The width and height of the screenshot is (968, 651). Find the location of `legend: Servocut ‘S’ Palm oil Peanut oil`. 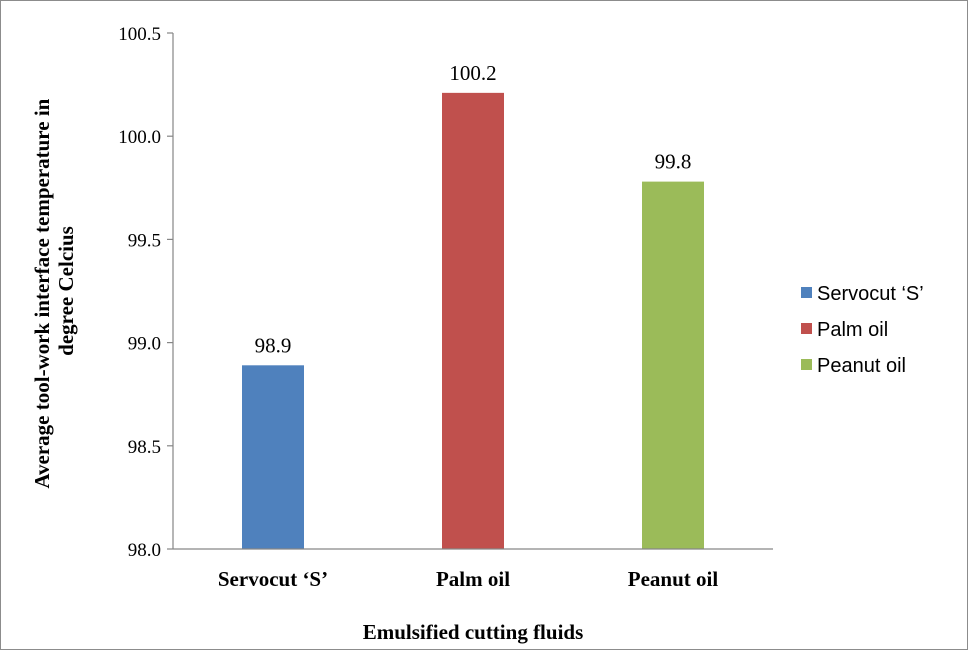

legend: Servocut ‘S’ Palm oil Peanut oil is located at coordinates (862, 330).